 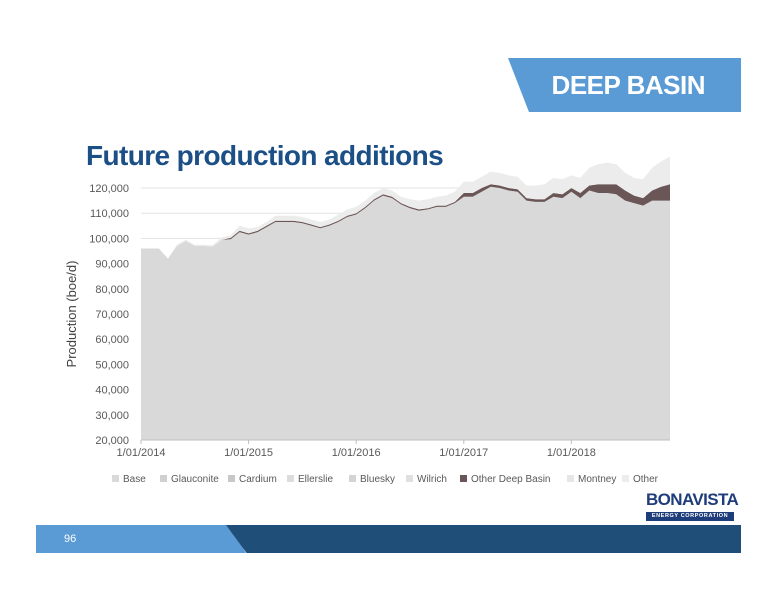 I want to click on section-banner: DEEP BASIN, so click(x=624, y=85).